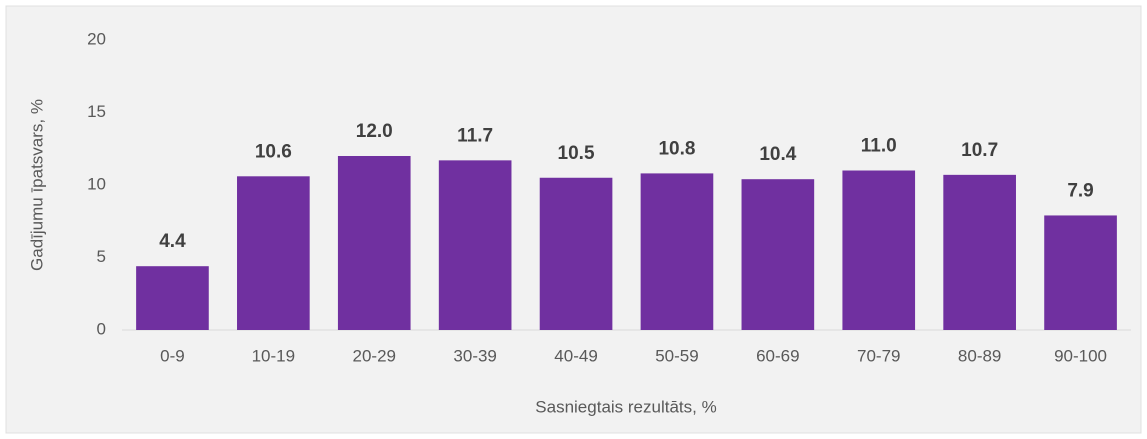 Image resolution: width=1147 pixels, height=439 pixels. I want to click on data-label: 11.7, so click(475, 135).